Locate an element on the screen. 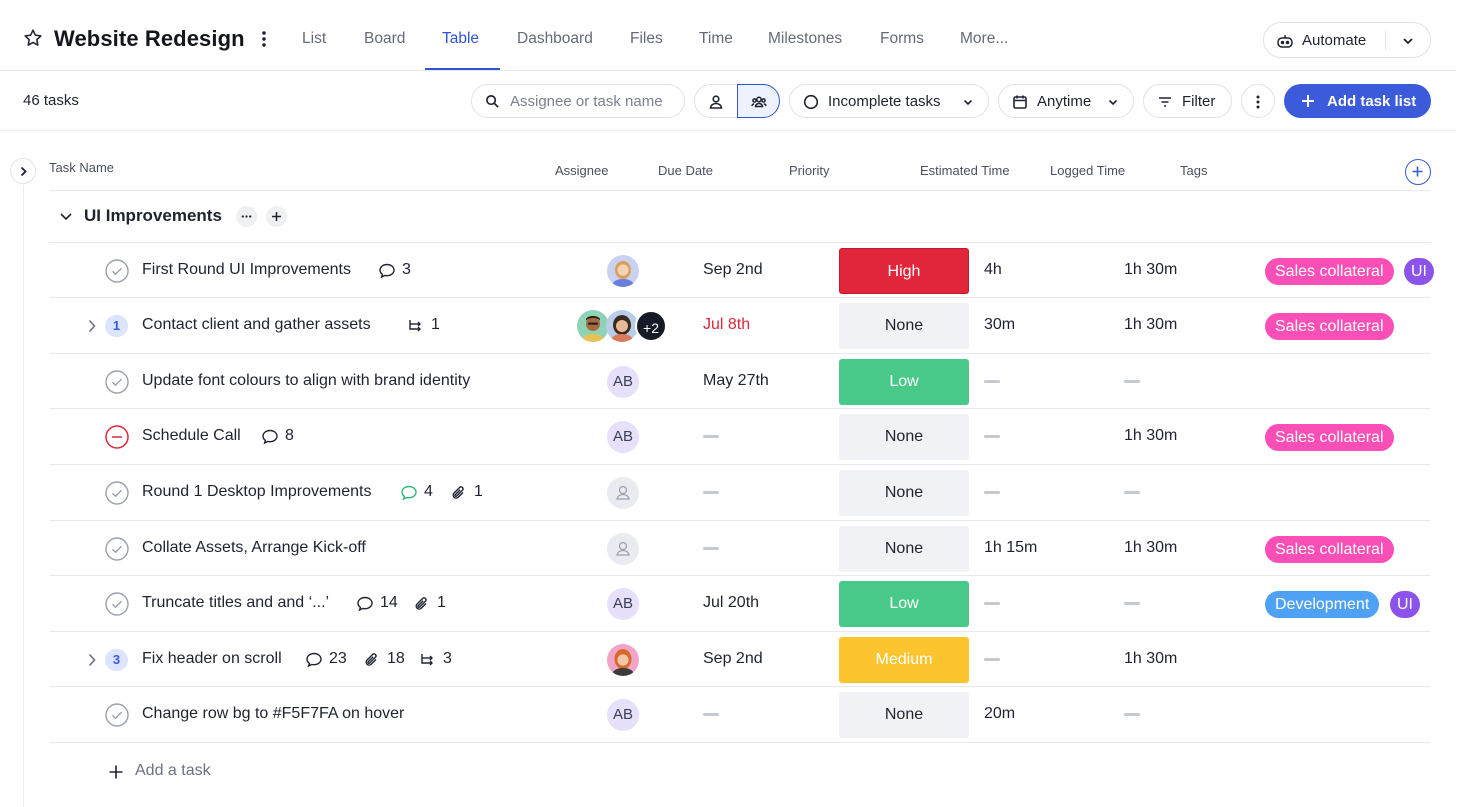 This screenshot has width=1480, height=807. date-filter-dropdown: Anytime is located at coordinates (1066, 101).